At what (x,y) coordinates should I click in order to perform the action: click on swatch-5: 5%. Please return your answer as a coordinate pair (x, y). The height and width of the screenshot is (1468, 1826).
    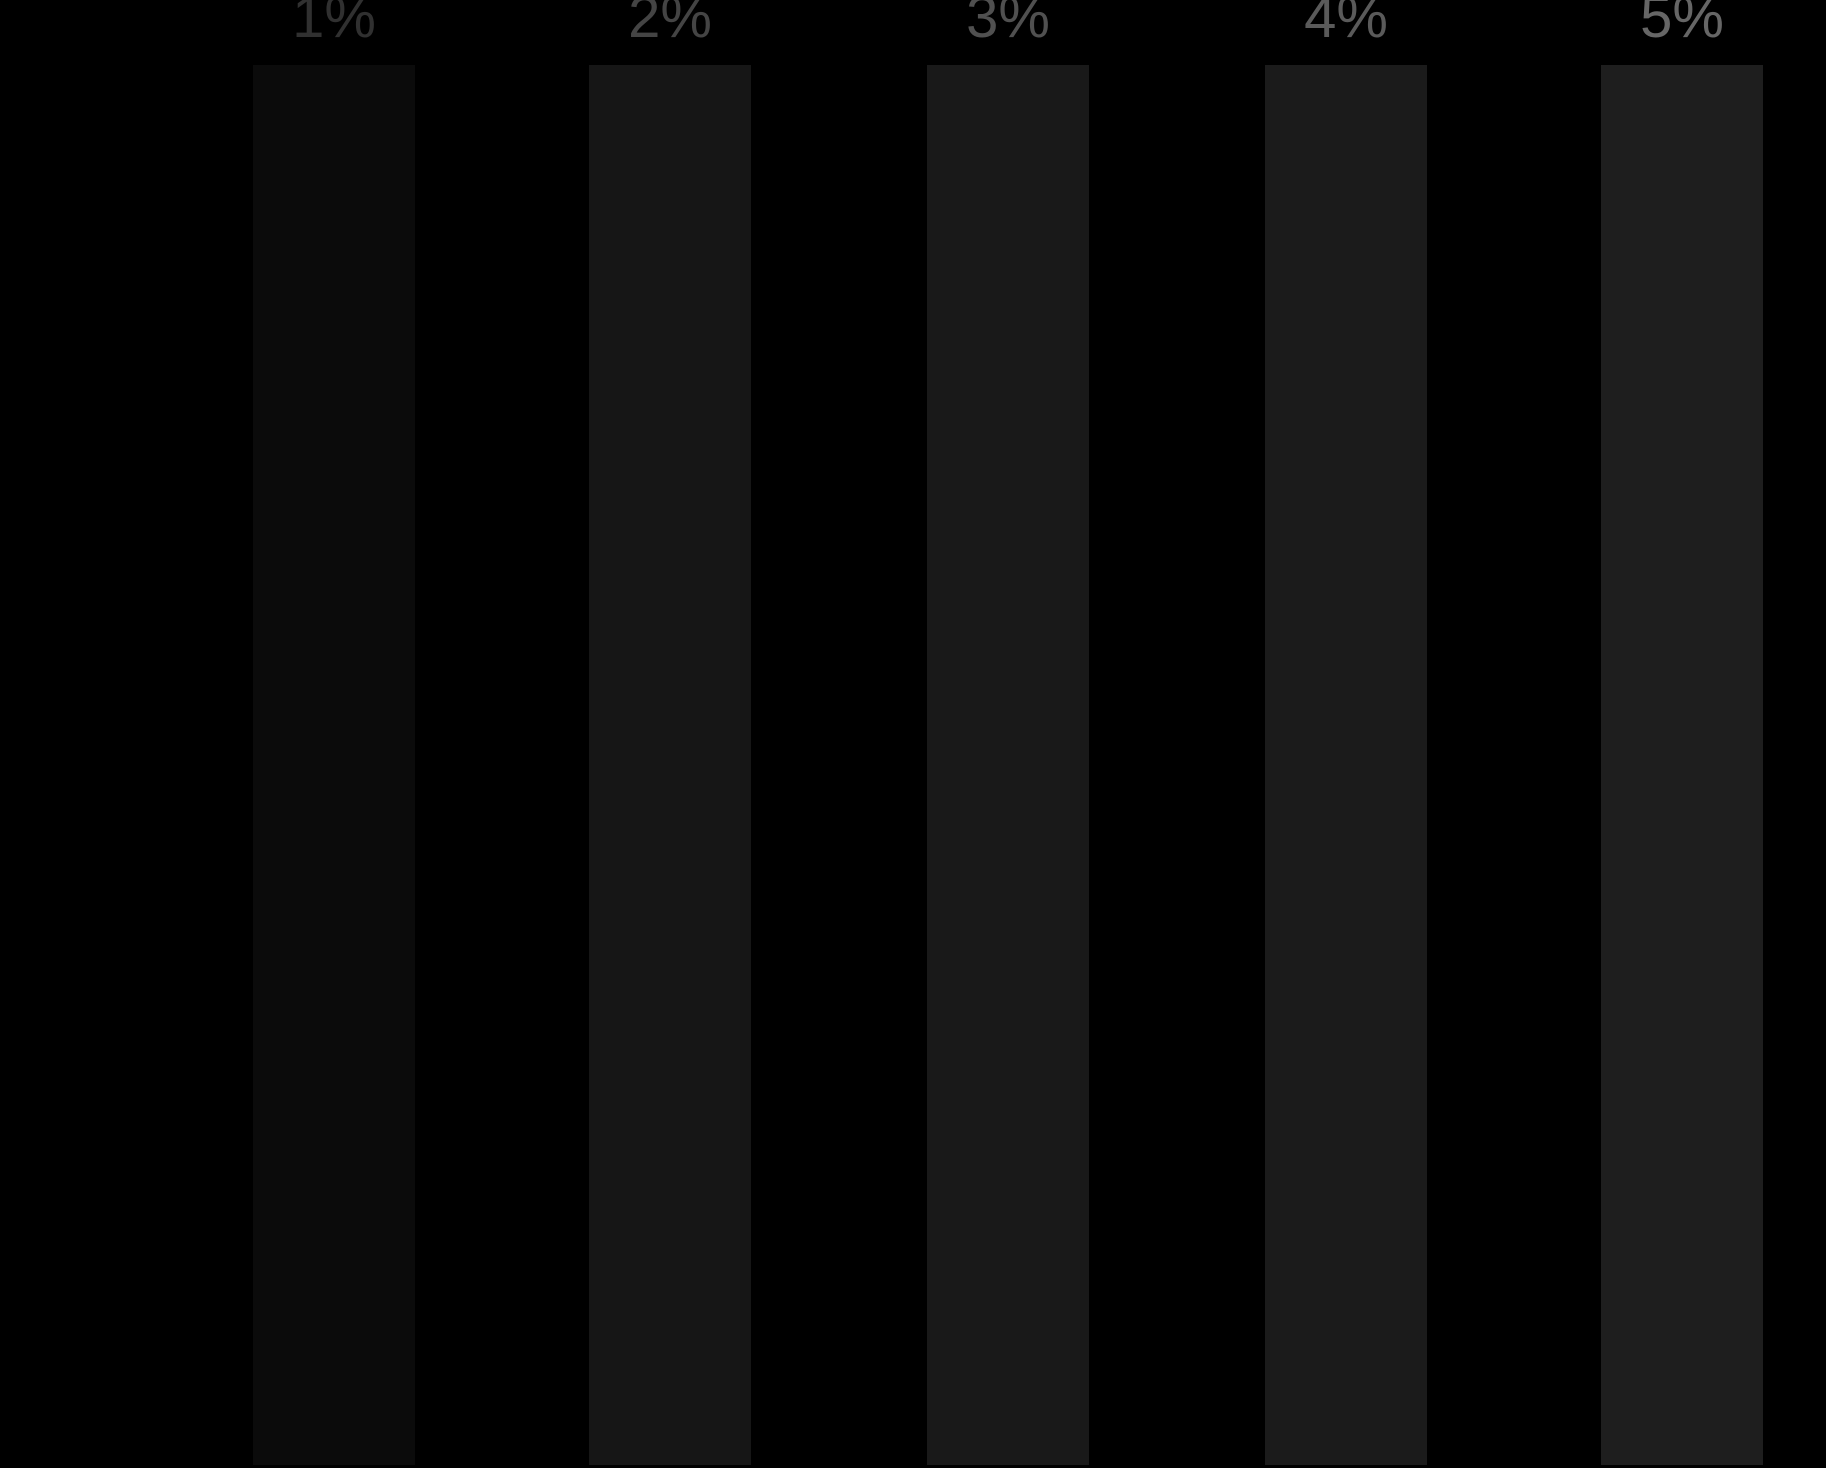
    Looking at the image, I should click on (1682, 734).